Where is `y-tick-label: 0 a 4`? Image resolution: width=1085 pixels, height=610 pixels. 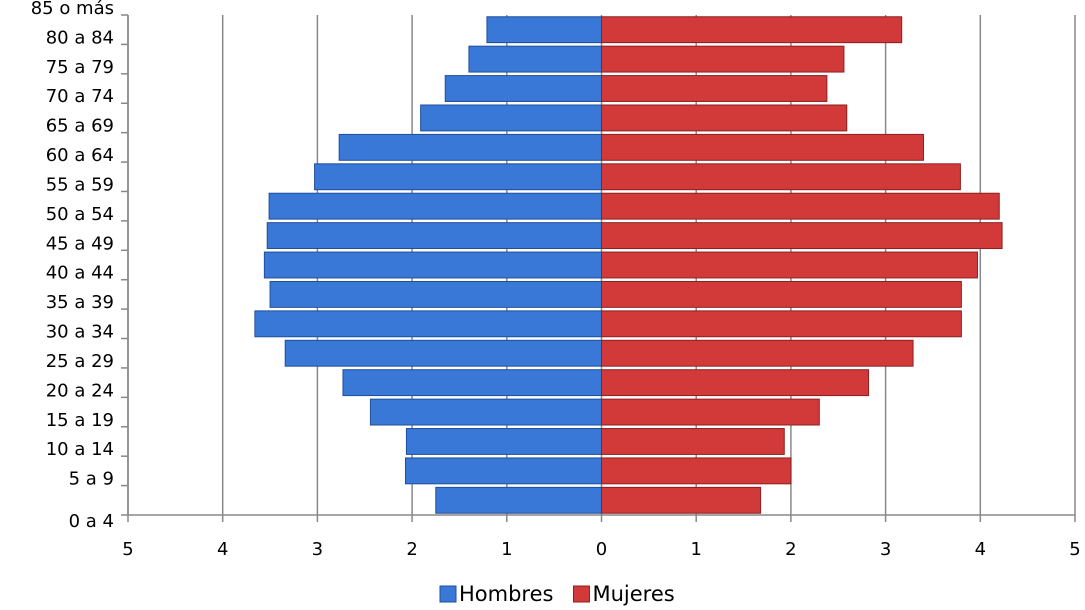 y-tick-label: 0 a 4 is located at coordinates (91, 521).